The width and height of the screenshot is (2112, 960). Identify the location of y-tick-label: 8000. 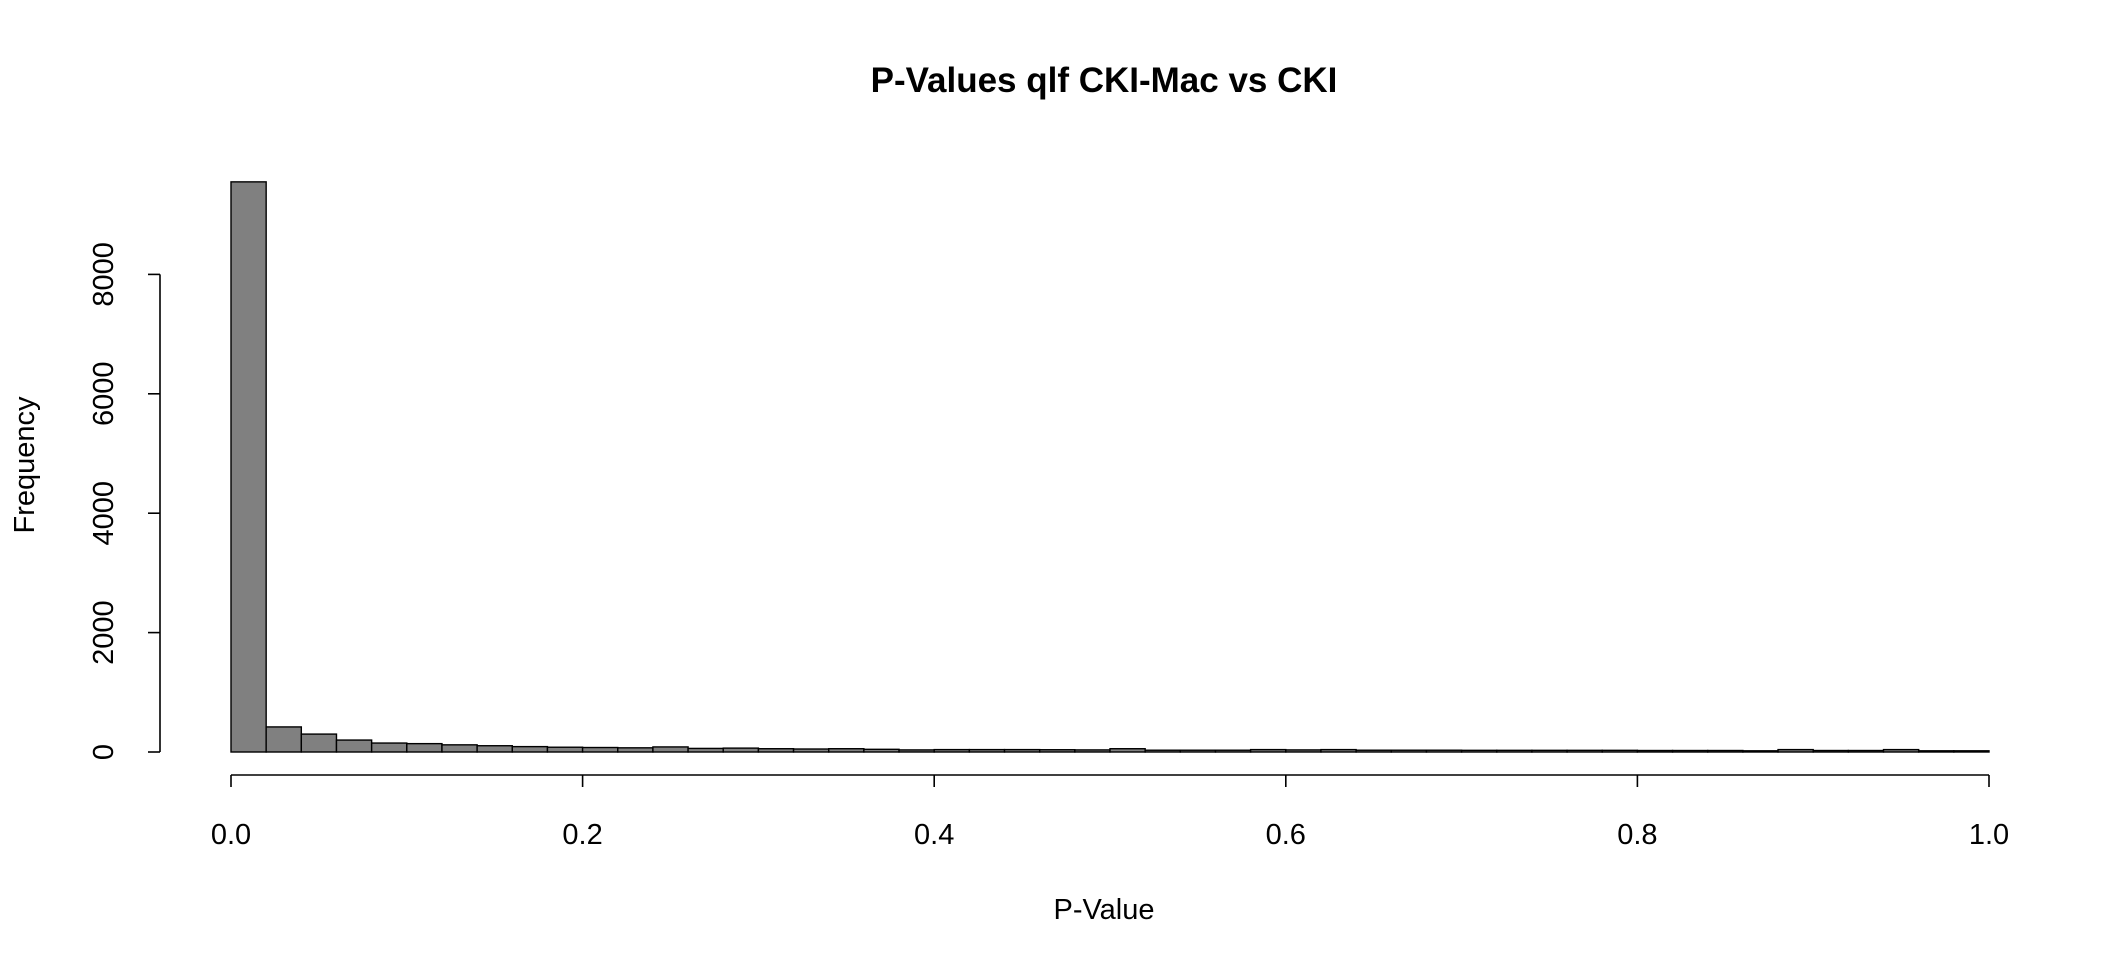
(104, 274).